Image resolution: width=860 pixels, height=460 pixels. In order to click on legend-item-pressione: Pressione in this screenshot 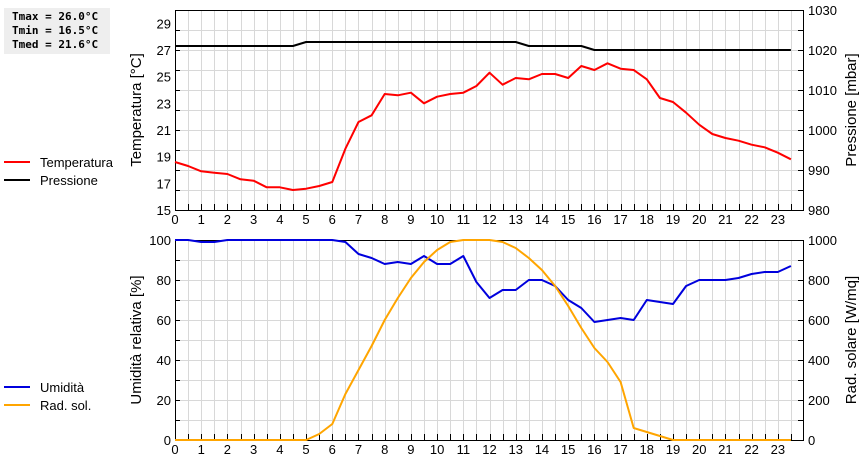, I will do `click(58, 180)`.